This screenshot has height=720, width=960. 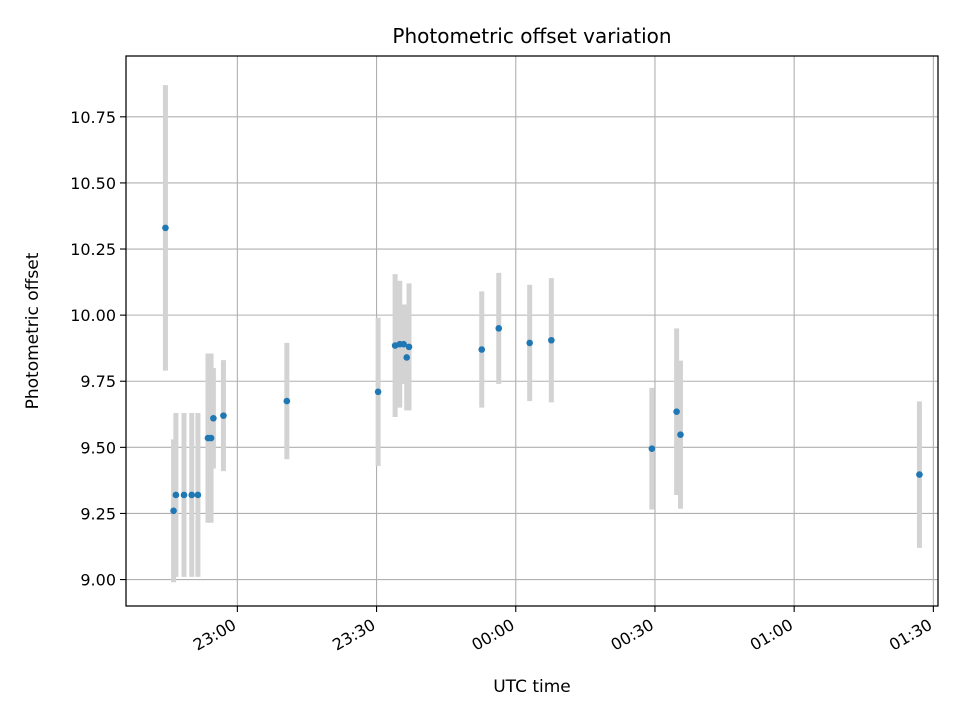 What do you see at coordinates (93, 315) in the screenshot?
I see `y-tick-label: 10.00` at bounding box center [93, 315].